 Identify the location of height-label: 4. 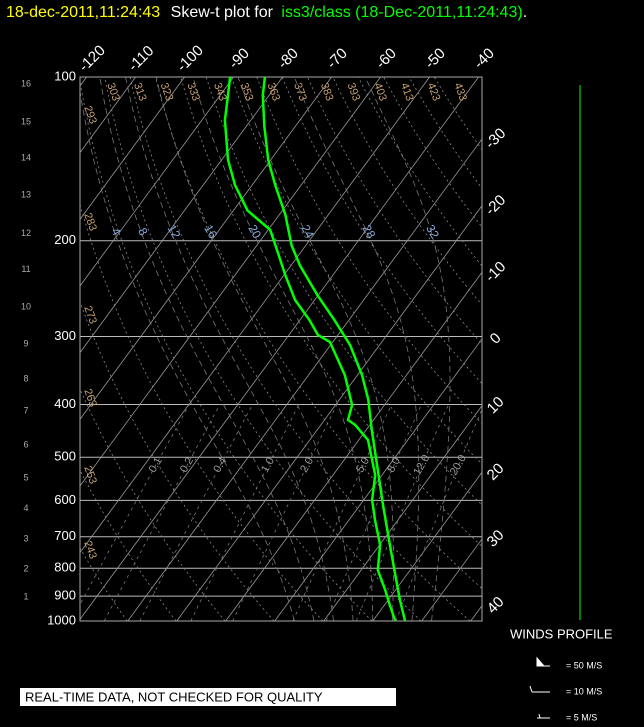
(25, 508).